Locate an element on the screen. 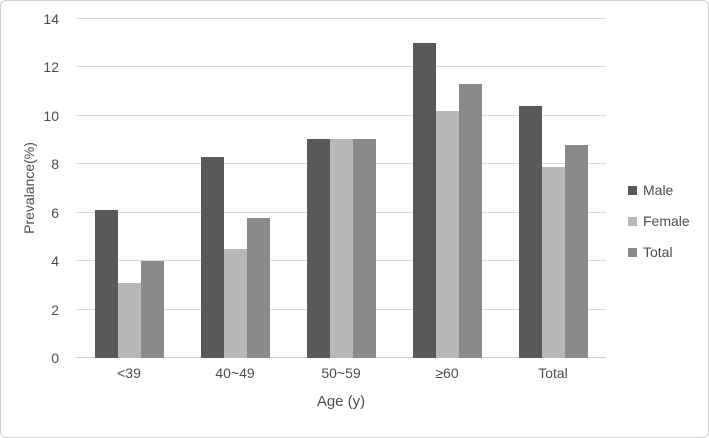 This screenshot has height=438, width=709. legend-label: Total is located at coordinates (658, 252).